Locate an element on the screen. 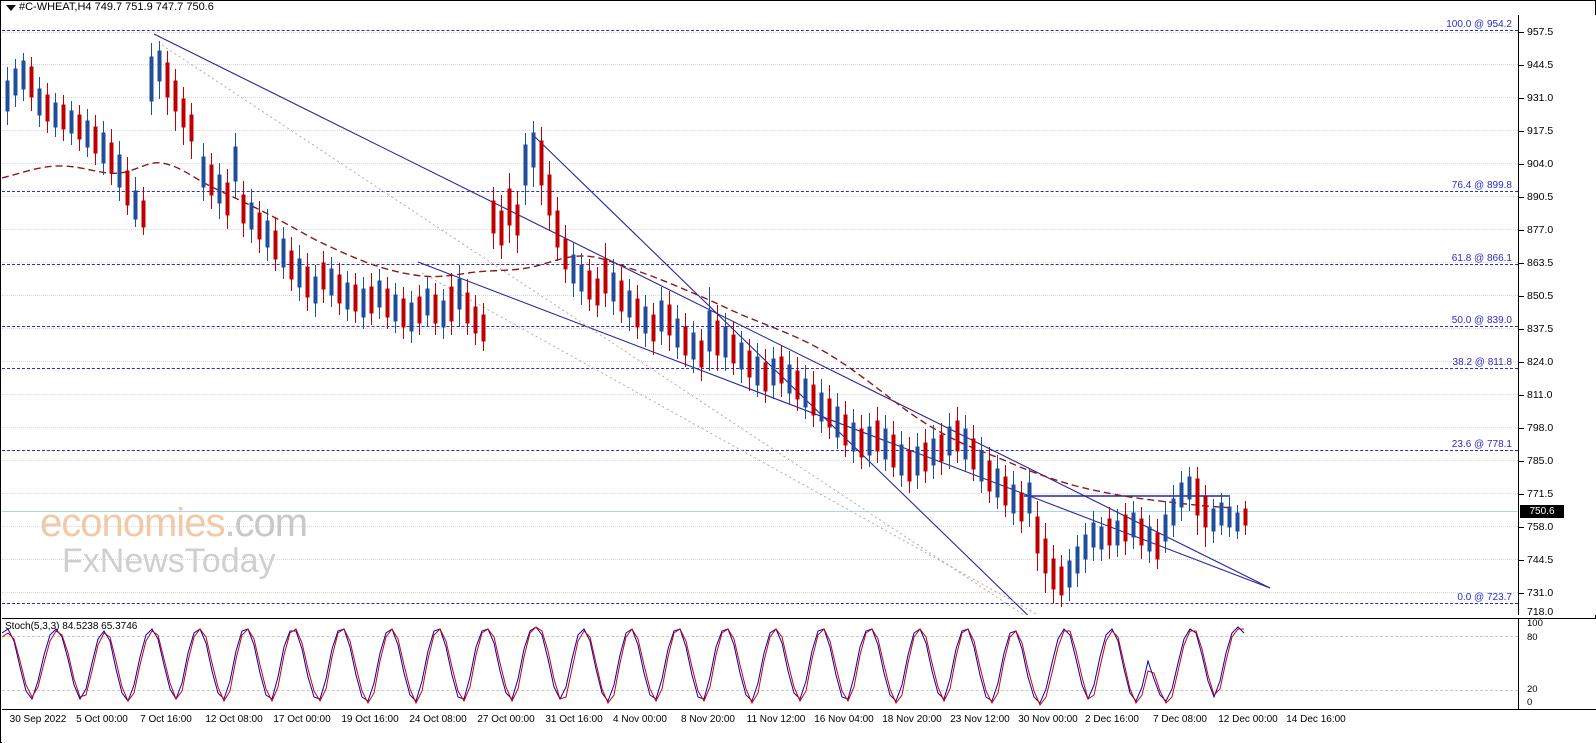 This screenshot has width=1596, height=743. time-tick: 11 Nov 12:00 is located at coordinates (776, 719).